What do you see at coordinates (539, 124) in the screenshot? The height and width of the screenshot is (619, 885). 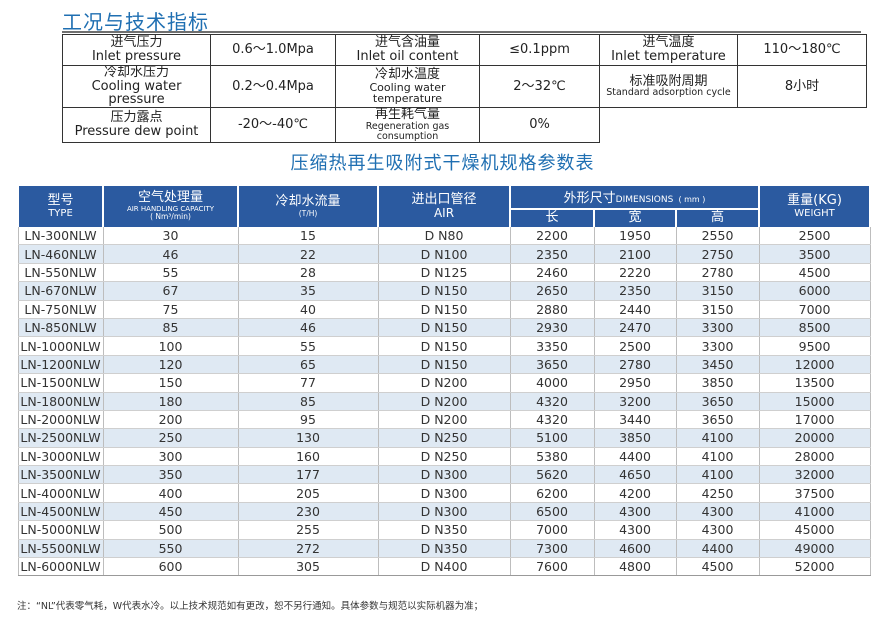 I see `regeneration-gas-value: 0%` at bounding box center [539, 124].